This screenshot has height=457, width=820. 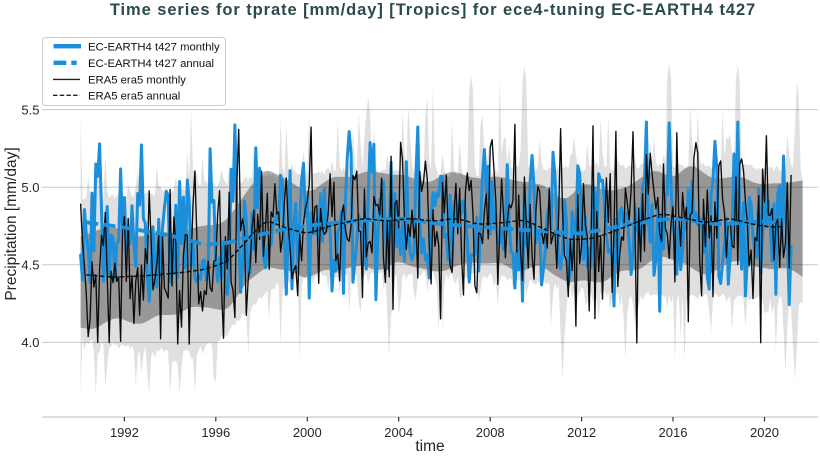 What do you see at coordinates (11, 223) in the screenshot?
I see `svg-text: Precipitation [mm/day]` at bounding box center [11, 223].